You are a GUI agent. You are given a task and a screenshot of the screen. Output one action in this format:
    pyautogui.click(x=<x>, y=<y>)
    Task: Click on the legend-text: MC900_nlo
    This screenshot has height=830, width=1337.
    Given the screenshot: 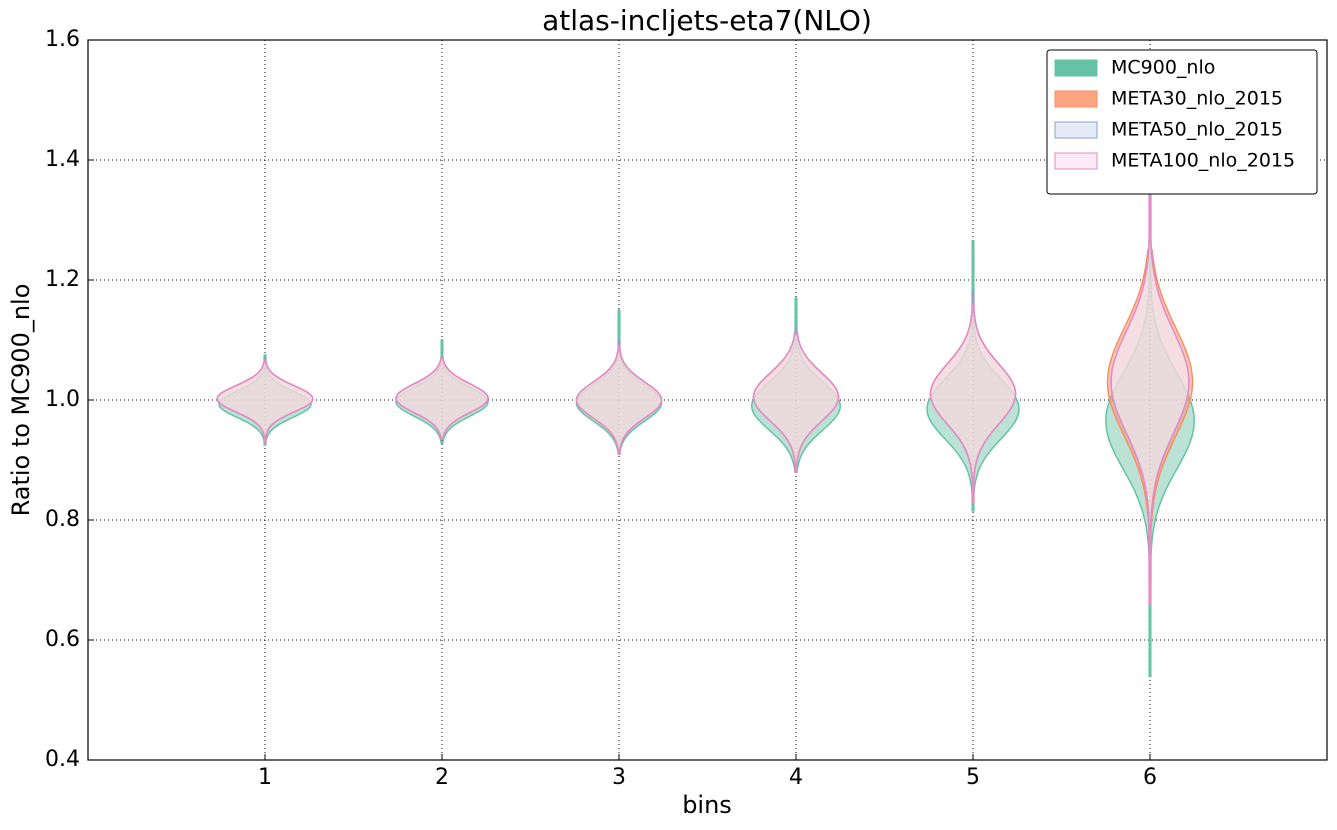 What is the action you would take?
    pyautogui.click(x=1163, y=68)
    